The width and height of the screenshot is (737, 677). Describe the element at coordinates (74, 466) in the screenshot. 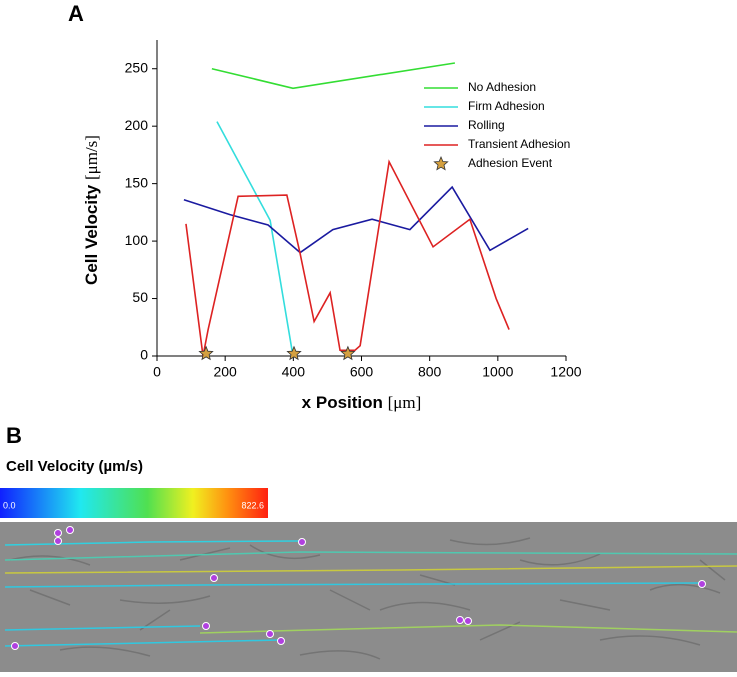

I see `colorbar-title: Cell Velocity (µm/s)` at that location.